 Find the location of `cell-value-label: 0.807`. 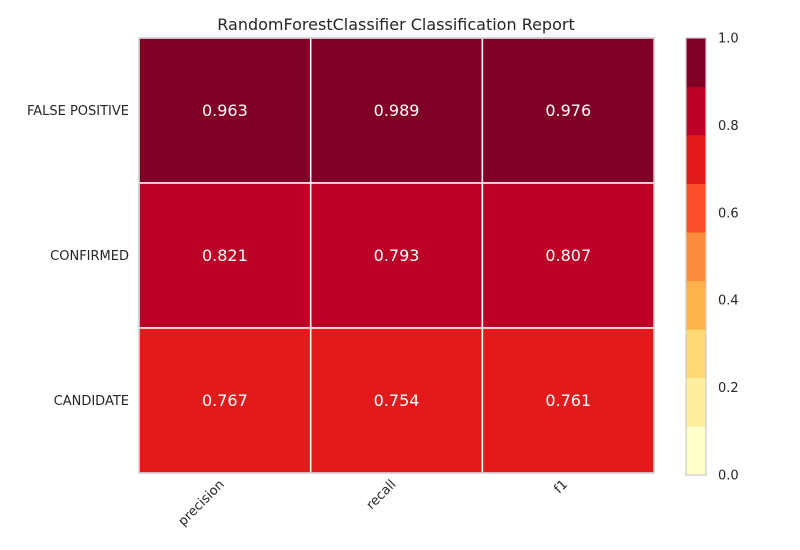

cell-value-label: 0.807 is located at coordinates (568, 255).